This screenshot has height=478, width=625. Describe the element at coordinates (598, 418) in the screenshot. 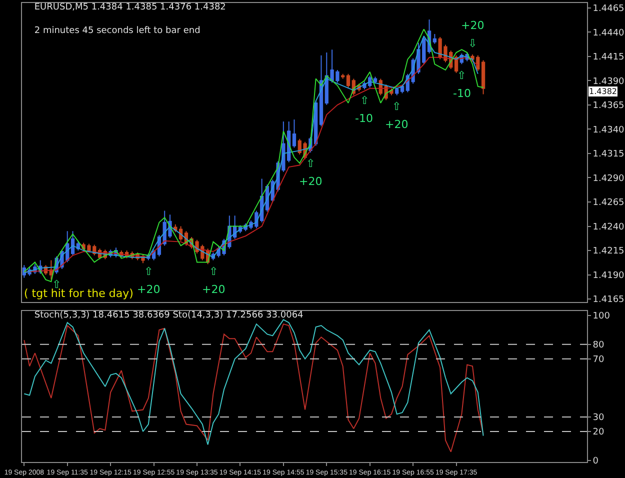

I see `y-tick-label: 30` at that location.